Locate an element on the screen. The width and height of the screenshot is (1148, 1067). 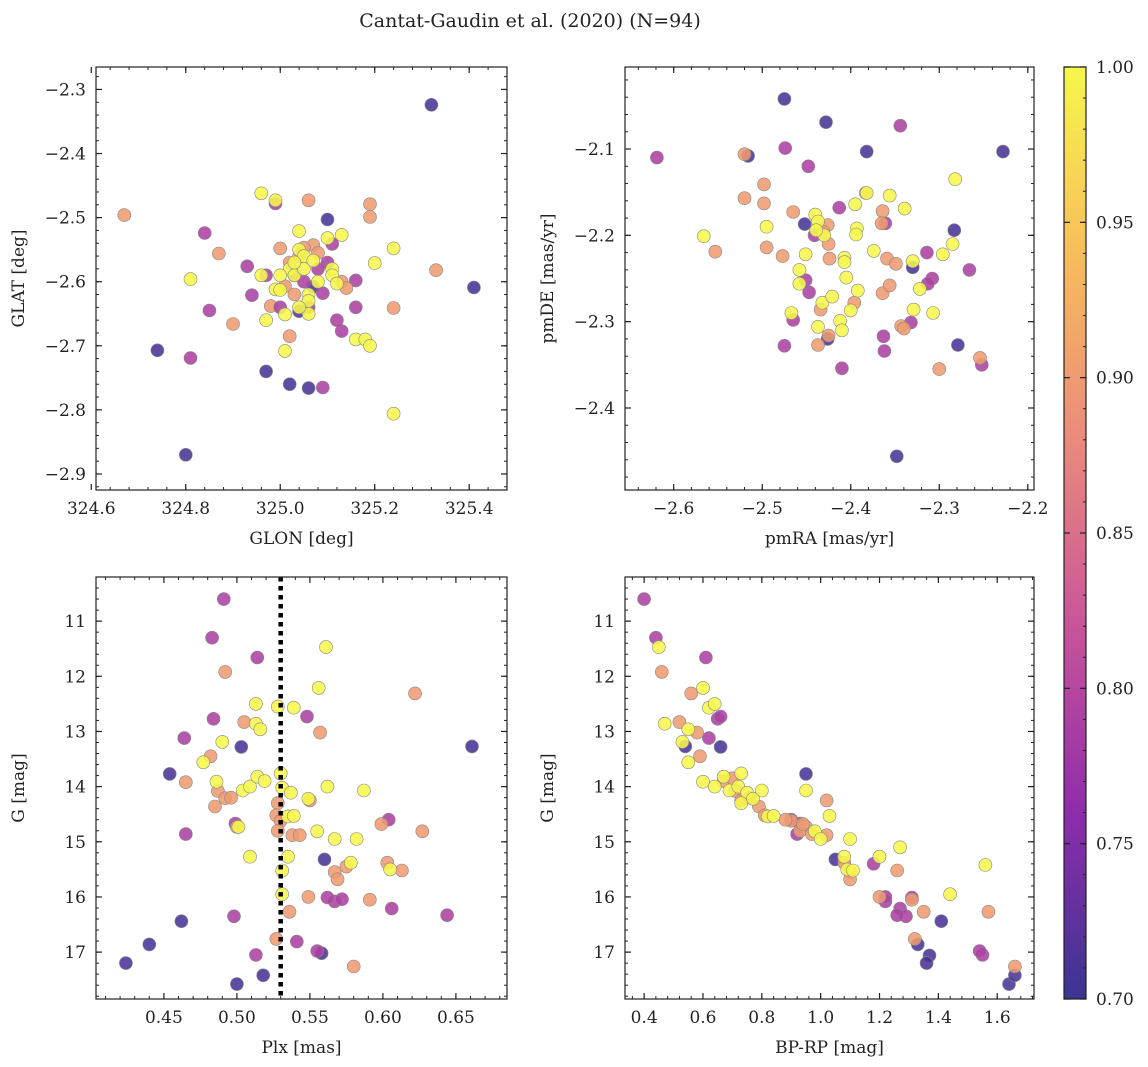
x-tick-label: −2.2 is located at coordinates (1027, 509).